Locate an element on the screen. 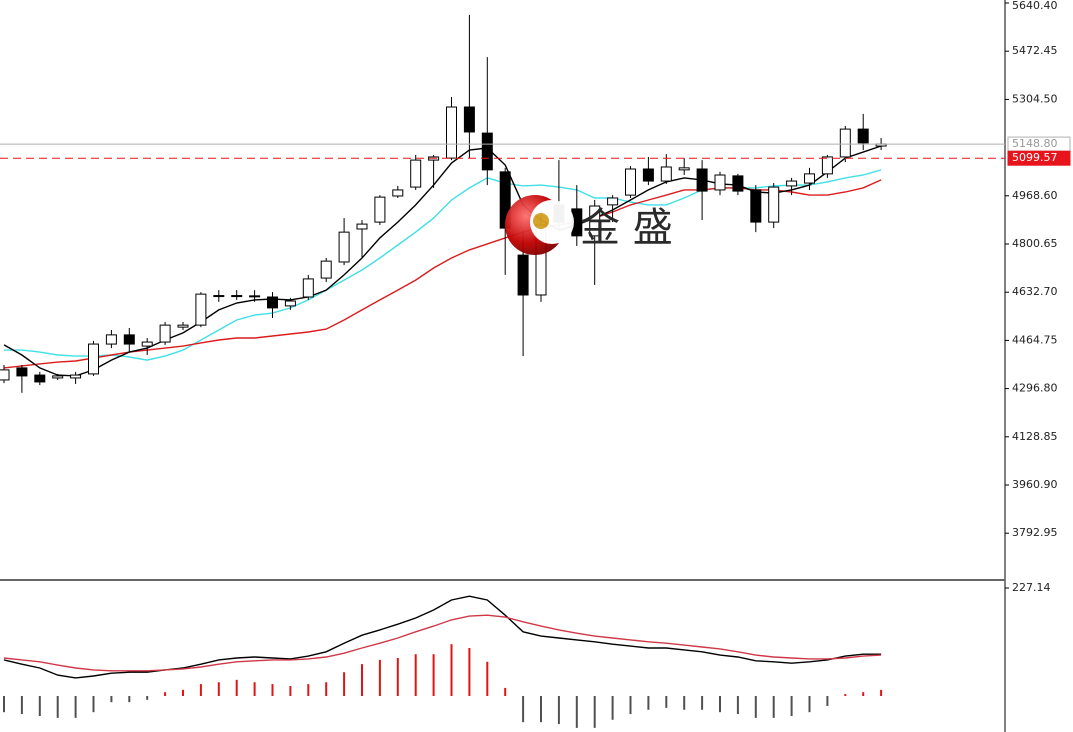  y-tick-label: 5640.40 is located at coordinates (1035, 6).